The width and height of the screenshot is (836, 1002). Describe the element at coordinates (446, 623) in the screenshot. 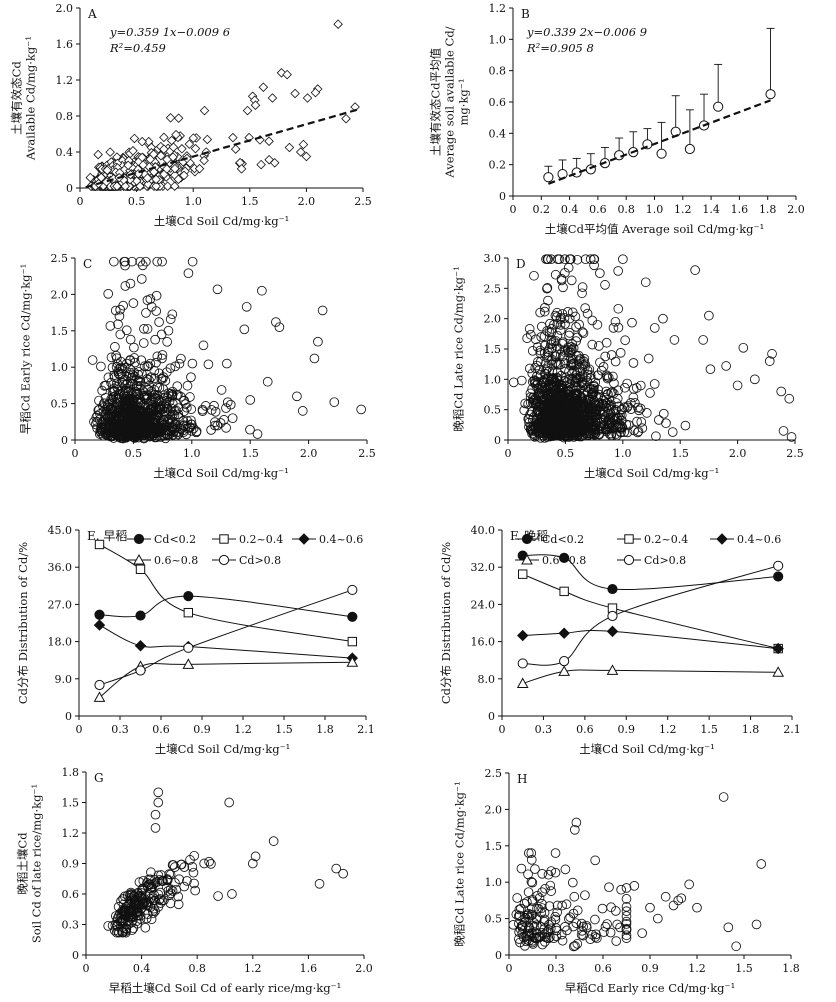

I see `y-axis-label: Cd分布 Distribution of Cd/%` at that location.